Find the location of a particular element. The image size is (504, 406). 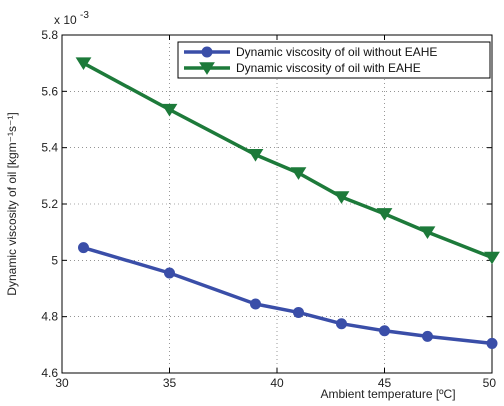

x-axis-label: Ambient temperature [ºC] is located at coordinates (387, 394).